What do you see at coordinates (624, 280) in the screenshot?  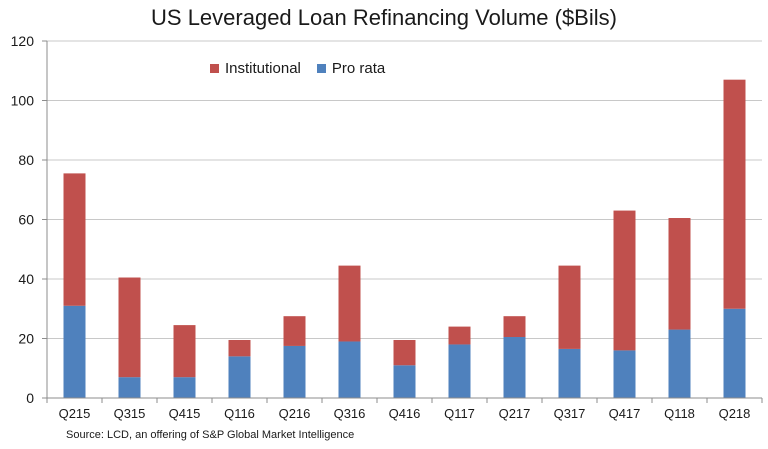 I see `bar-institutional-q417` at bounding box center [624, 280].